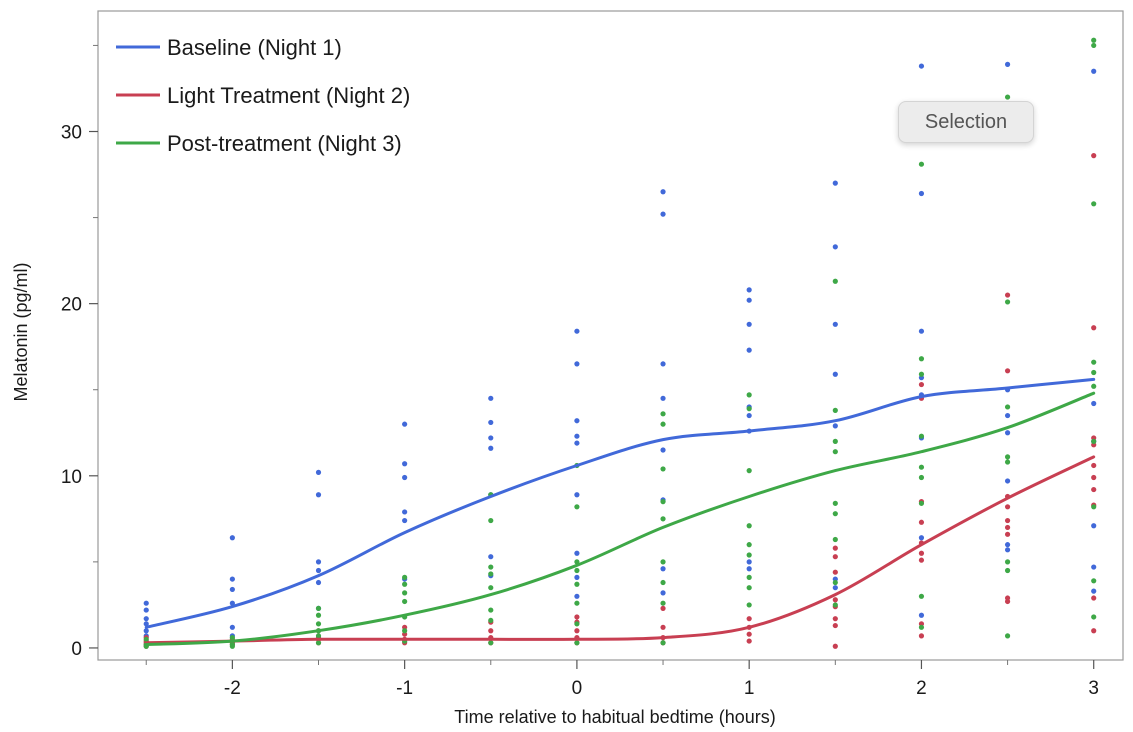 This screenshot has width=1133, height=732. Describe the element at coordinates (284, 143) in the screenshot. I see `legend-label: Post-treatment (Night 3)` at that location.